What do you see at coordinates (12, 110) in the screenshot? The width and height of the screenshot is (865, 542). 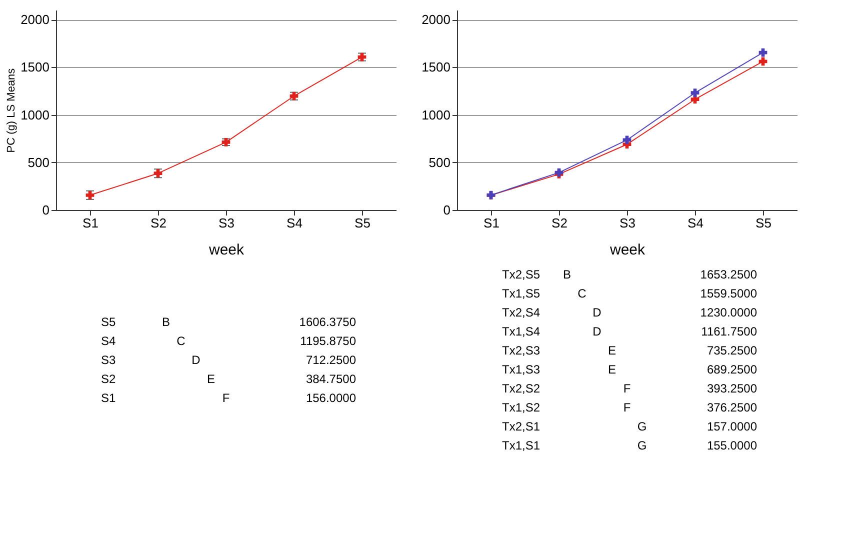 I see `y-axis-title: PC (g) LS Means` at bounding box center [12, 110].